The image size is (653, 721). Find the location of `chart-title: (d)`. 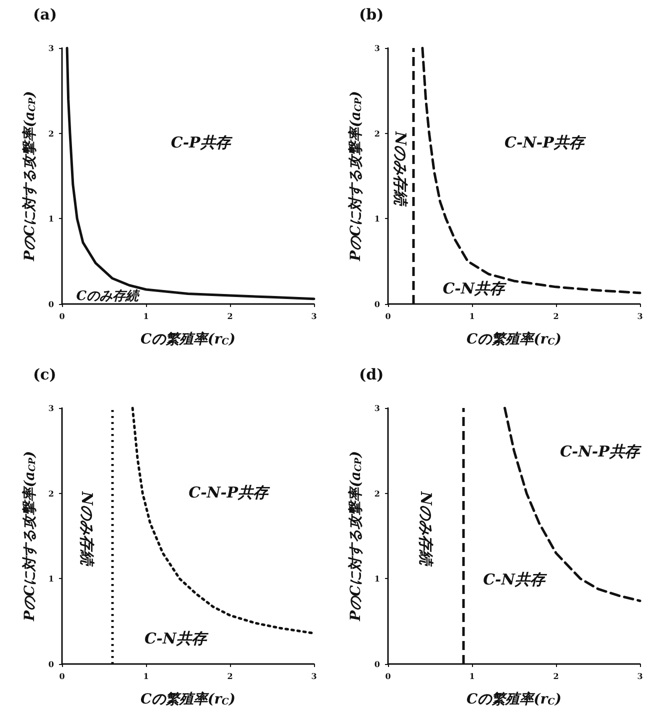

chart-title: (d) is located at coordinates (371, 375).